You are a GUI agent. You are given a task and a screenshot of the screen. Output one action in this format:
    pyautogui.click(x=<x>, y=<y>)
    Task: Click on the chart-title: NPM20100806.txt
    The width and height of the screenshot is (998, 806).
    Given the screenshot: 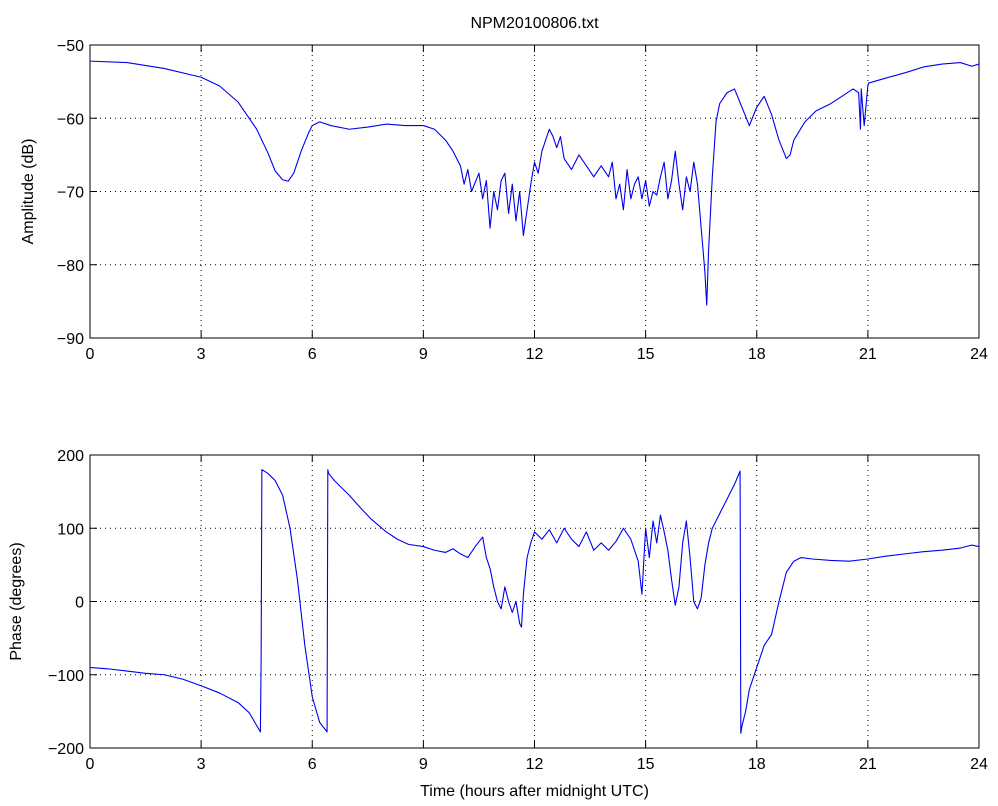 What is the action you would take?
    pyautogui.click(x=534, y=23)
    